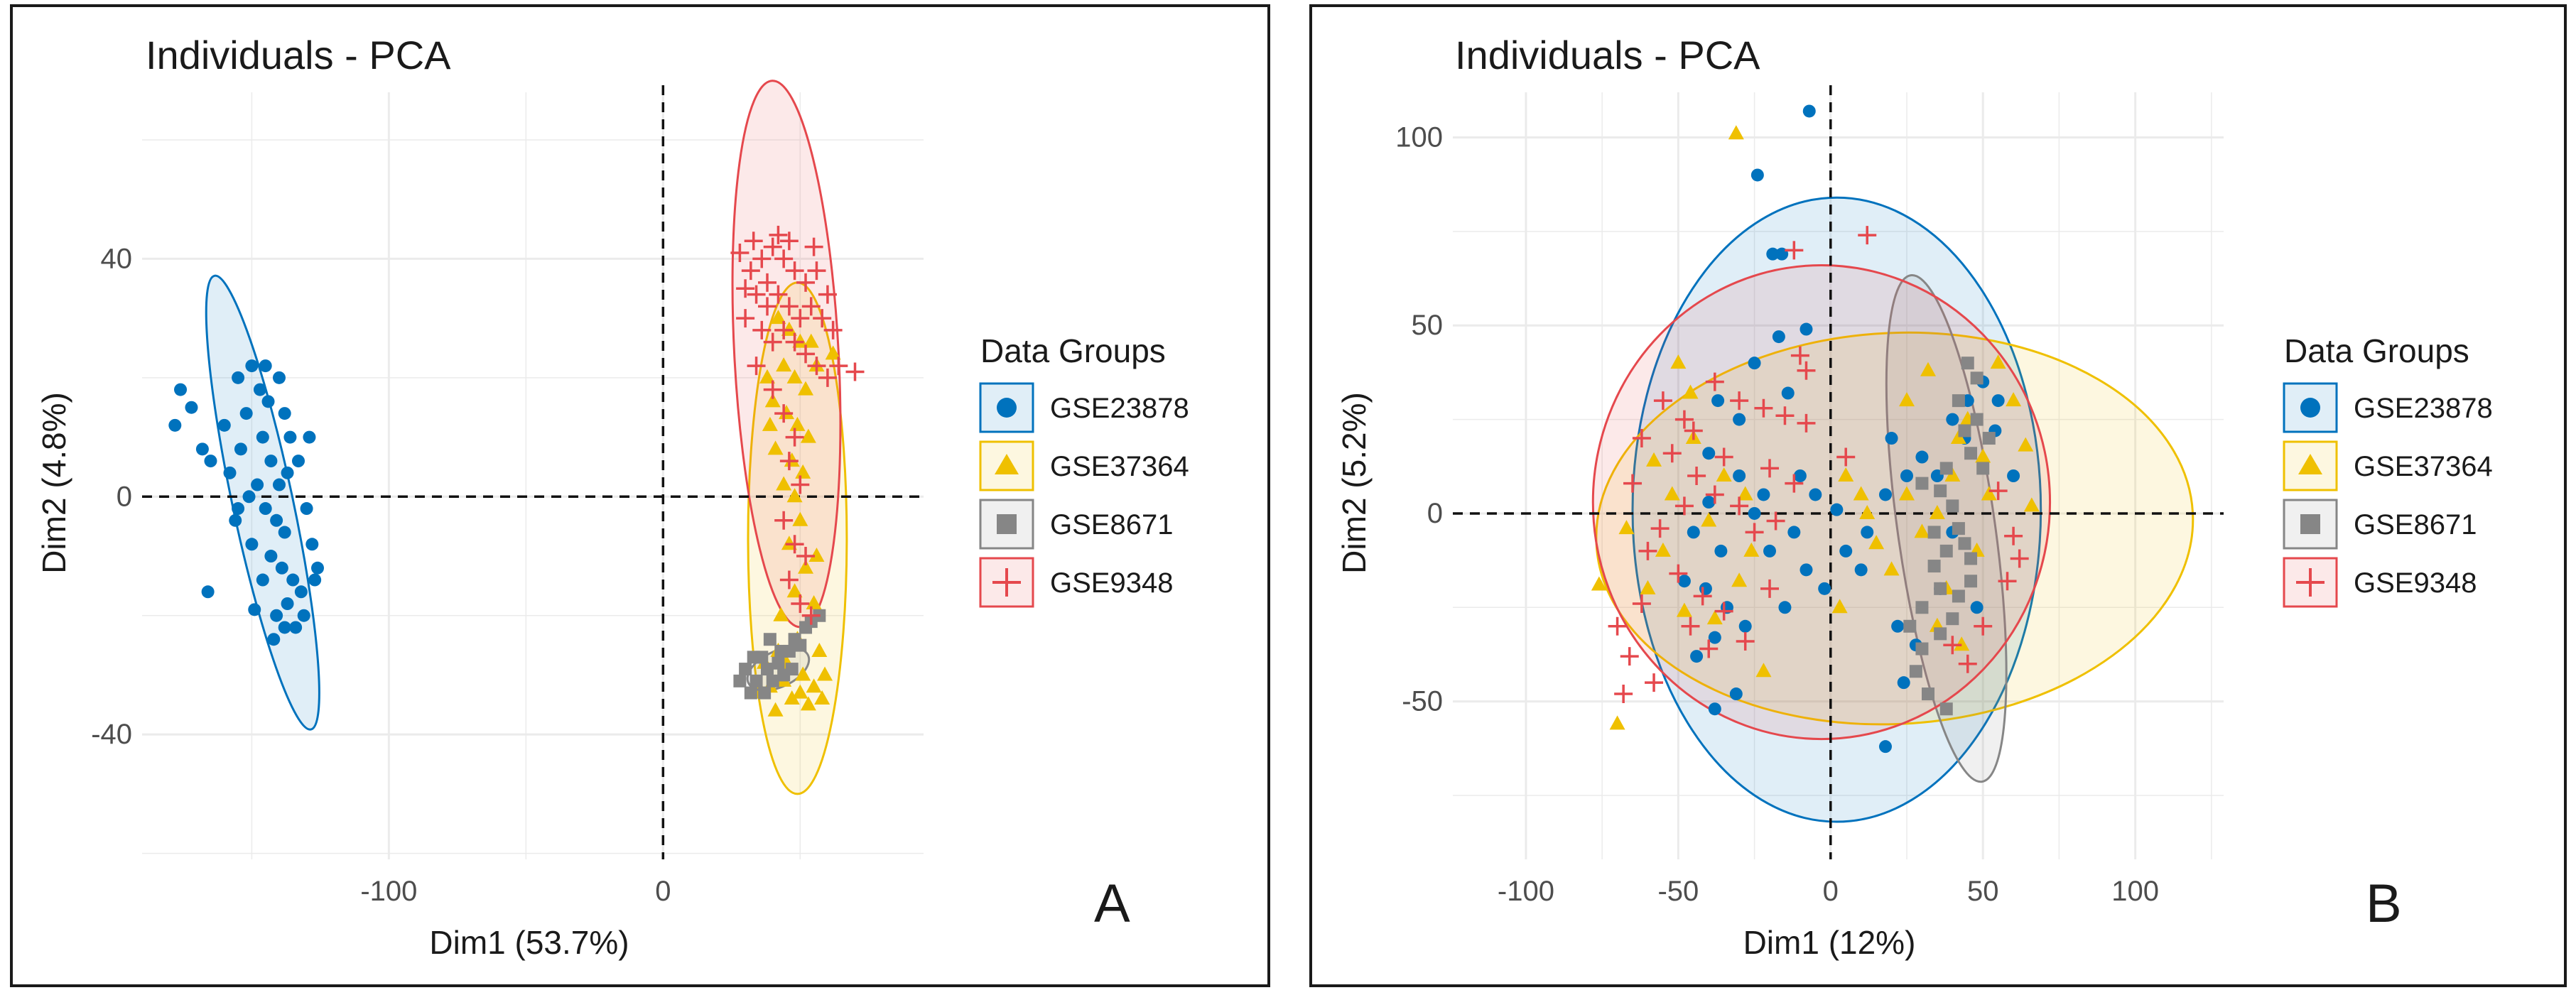  I want to click on panel-a-x-tick-label: -100, so click(388, 891).